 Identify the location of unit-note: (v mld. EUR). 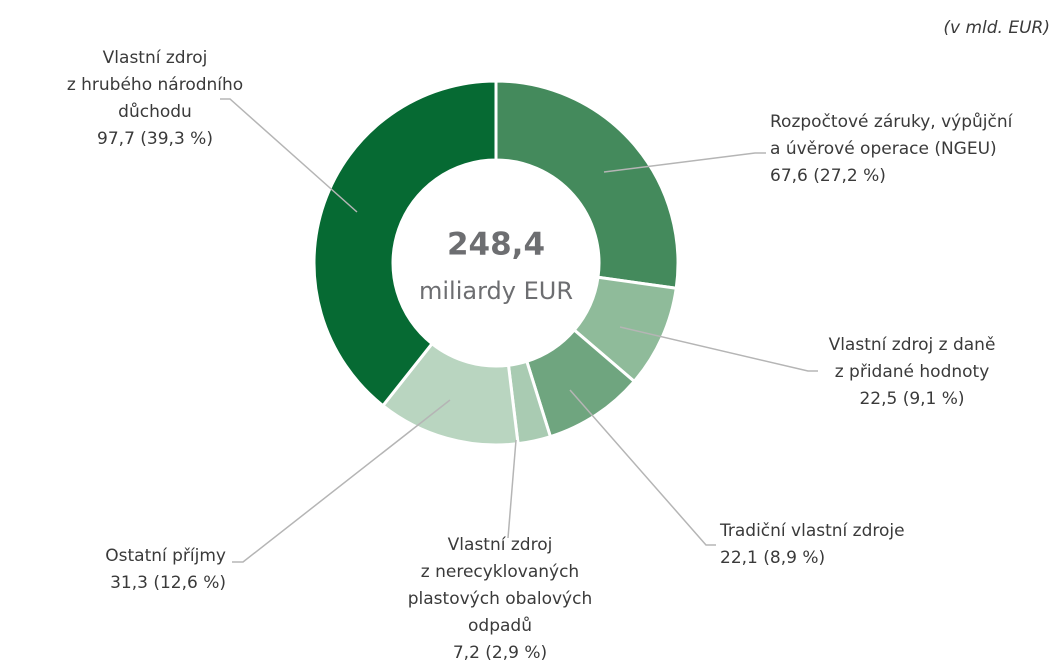
(996, 28).